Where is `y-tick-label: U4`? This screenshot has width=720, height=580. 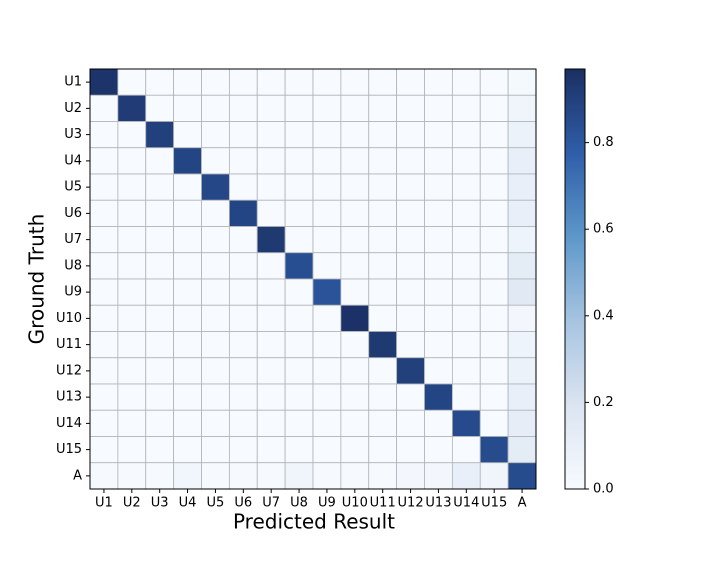
y-tick-label: U4 is located at coordinates (73, 160).